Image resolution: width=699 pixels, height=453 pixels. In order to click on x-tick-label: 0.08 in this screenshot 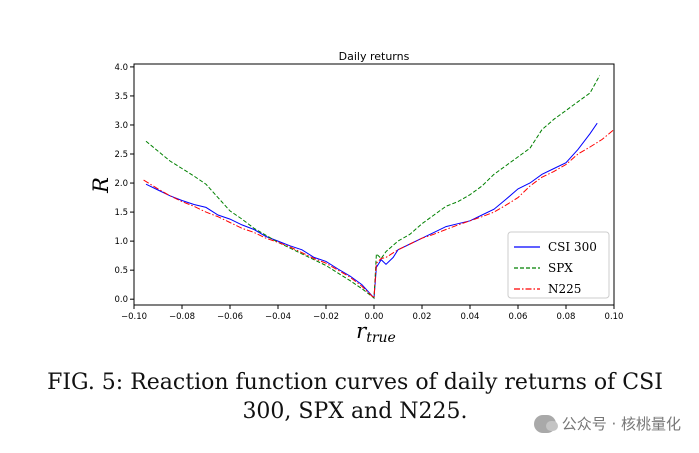, I will do `click(566, 317)`.